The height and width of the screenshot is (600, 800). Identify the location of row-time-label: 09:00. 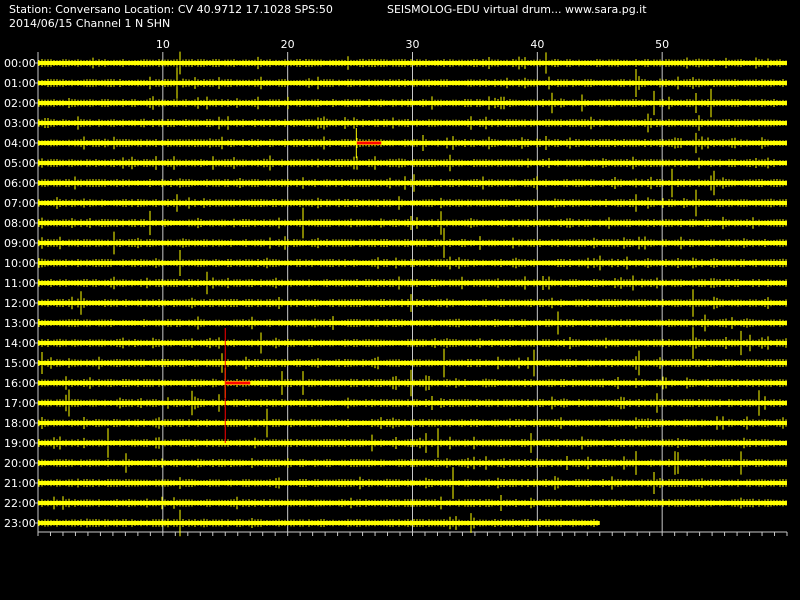
(20, 243).